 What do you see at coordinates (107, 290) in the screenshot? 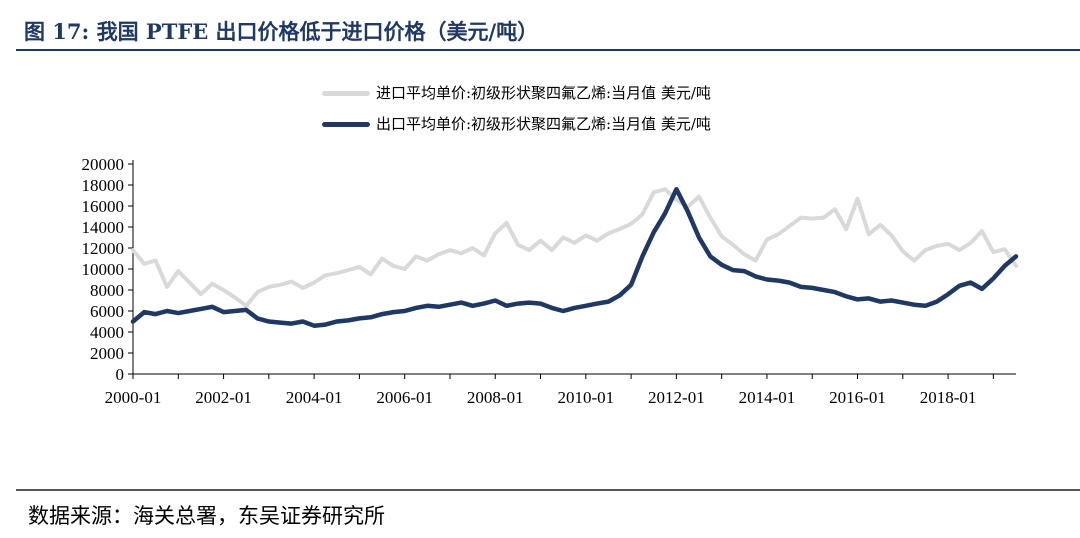
I see `y-tick-label: 8000` at bounding box center [107, 290].